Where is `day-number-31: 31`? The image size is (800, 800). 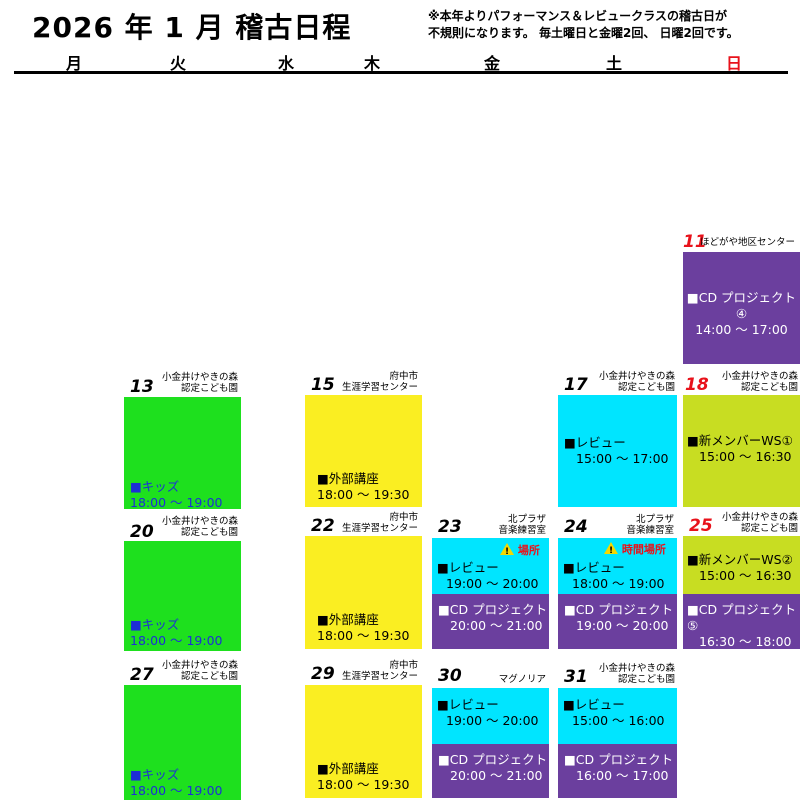 day-number-31: 31 is located at coordinates (576, 677).